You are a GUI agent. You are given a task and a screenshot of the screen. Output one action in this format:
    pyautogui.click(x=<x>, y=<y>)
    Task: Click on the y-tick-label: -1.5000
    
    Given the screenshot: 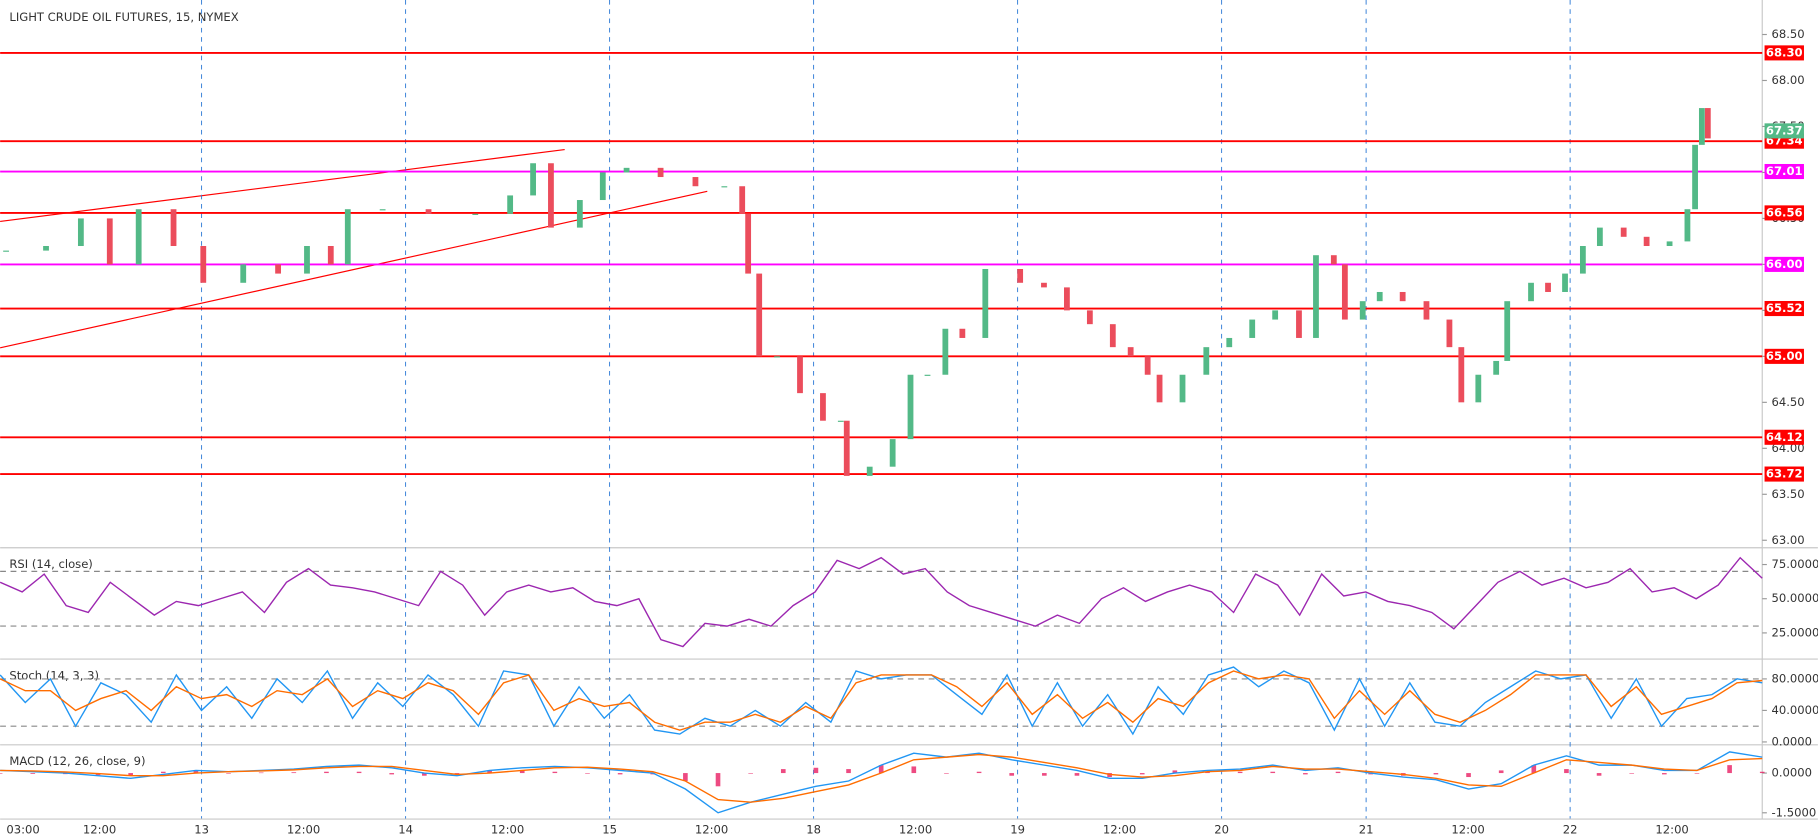 What is the action you would take?
    pyautogui.click(x=1794, y=812)
    